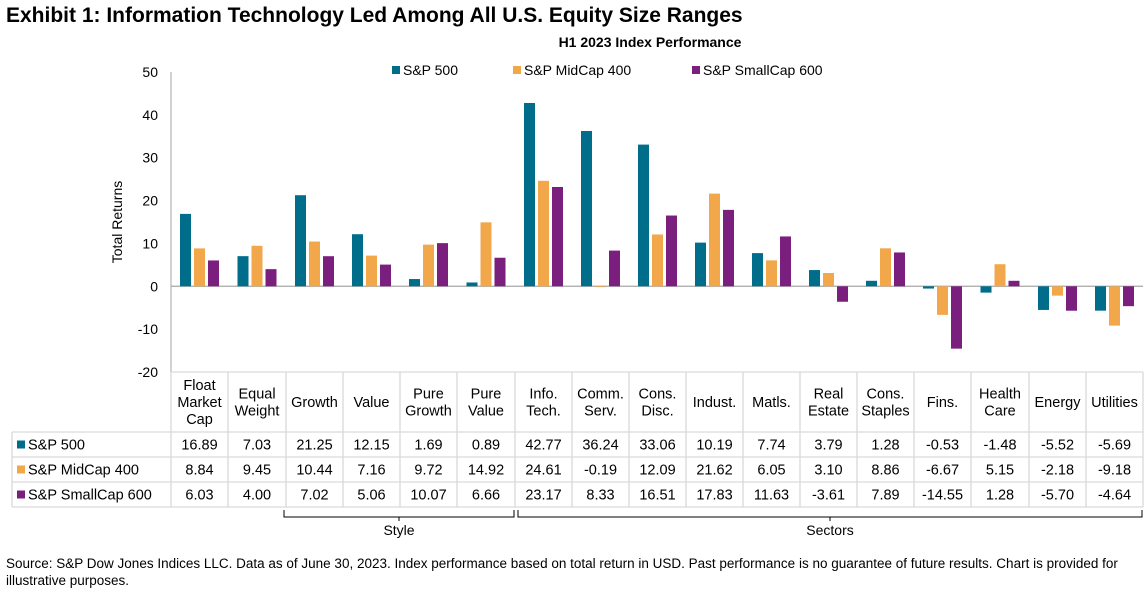  Describe the element at coordinates (715, 403) in the screenshot. I see `category-label: Indust.` at that location.